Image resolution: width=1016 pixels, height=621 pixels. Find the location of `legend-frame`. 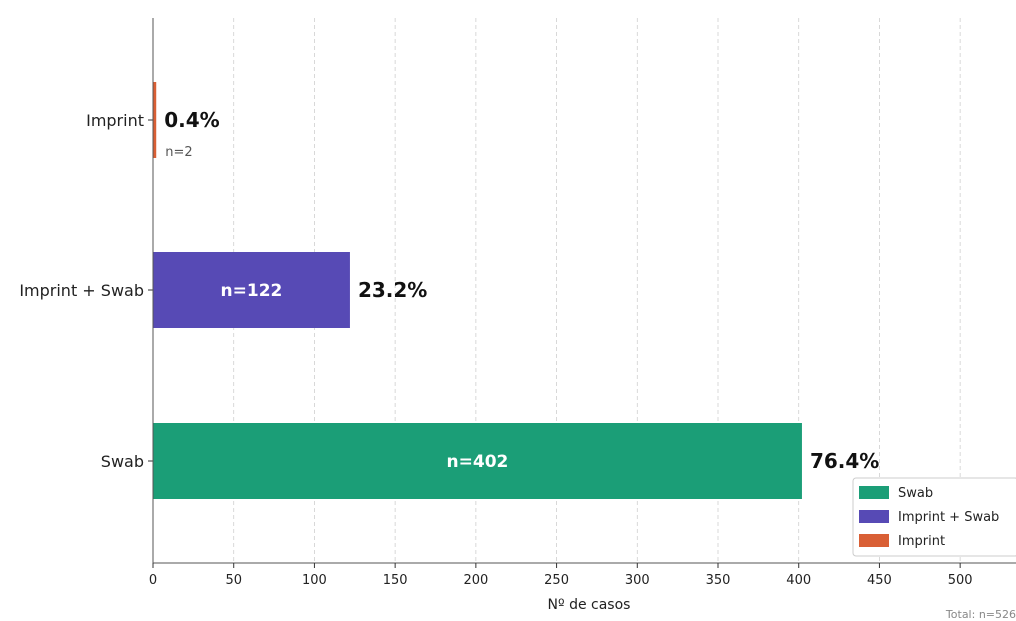

legend-frame is located at coordinates (934, 517).